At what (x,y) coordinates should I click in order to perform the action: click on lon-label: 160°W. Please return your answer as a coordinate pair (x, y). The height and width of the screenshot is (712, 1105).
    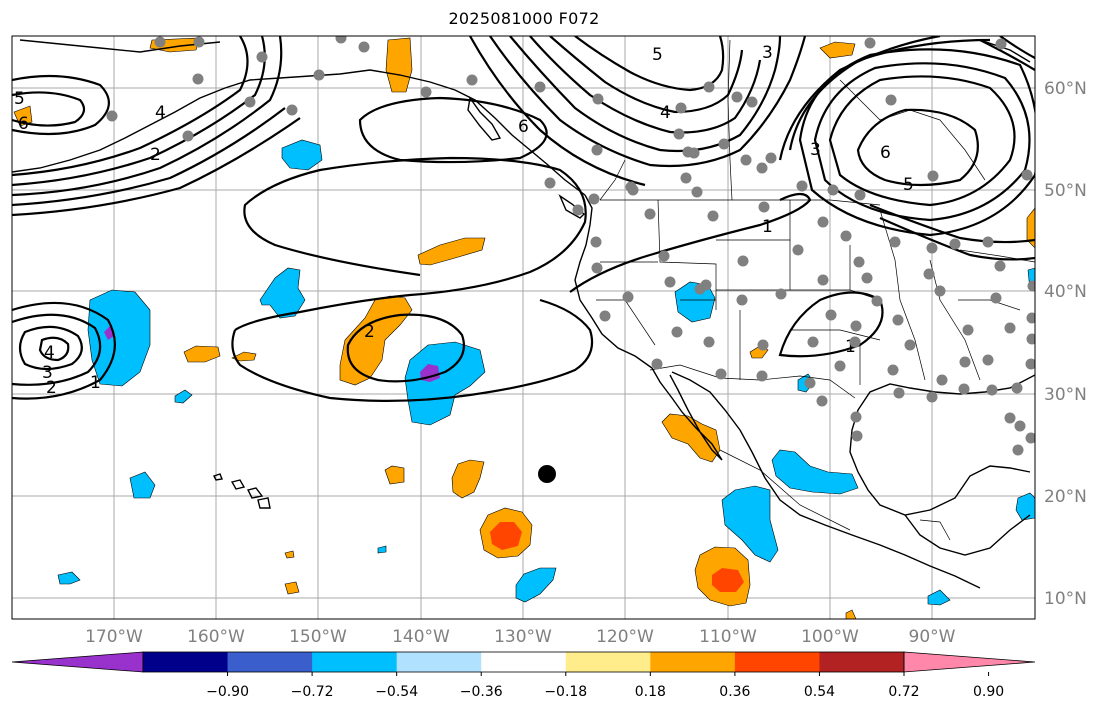
    Looking at the image, I should click on (216, 637).